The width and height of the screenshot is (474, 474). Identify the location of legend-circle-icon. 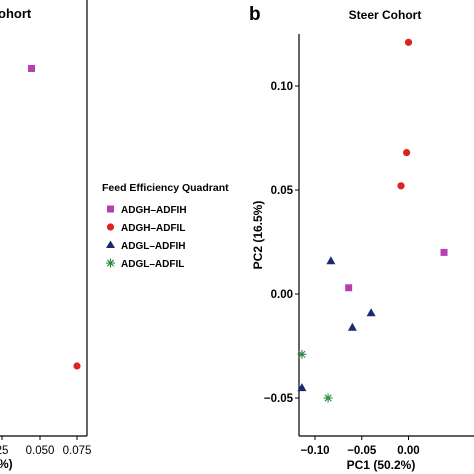
(110, 227).